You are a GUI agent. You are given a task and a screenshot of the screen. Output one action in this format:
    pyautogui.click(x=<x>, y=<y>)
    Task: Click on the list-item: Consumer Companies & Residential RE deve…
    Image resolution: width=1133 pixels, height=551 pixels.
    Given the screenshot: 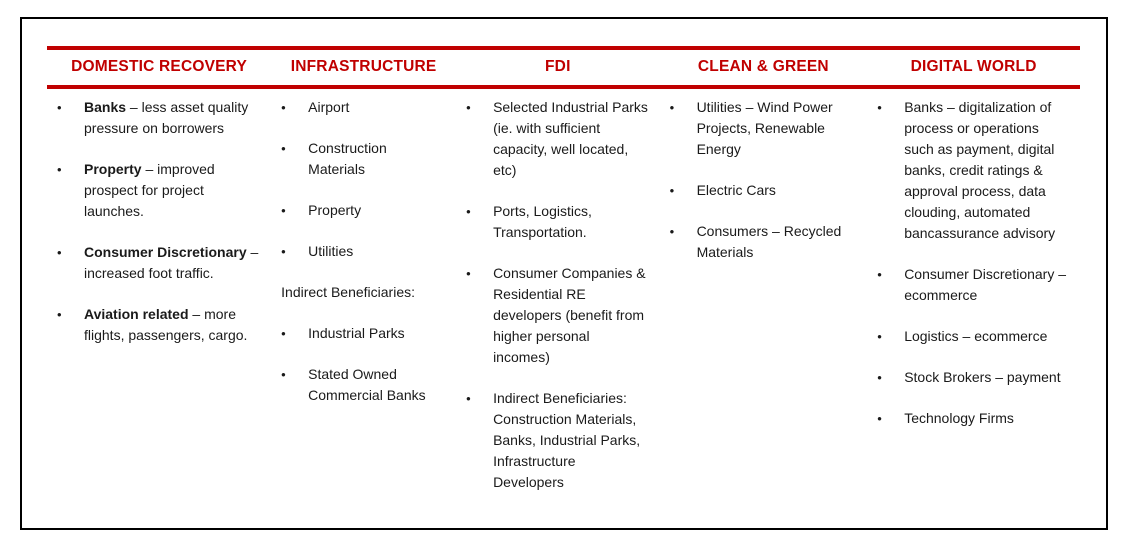 What is the action you would take?
    pyautogui.click(x=558, y=315)
    